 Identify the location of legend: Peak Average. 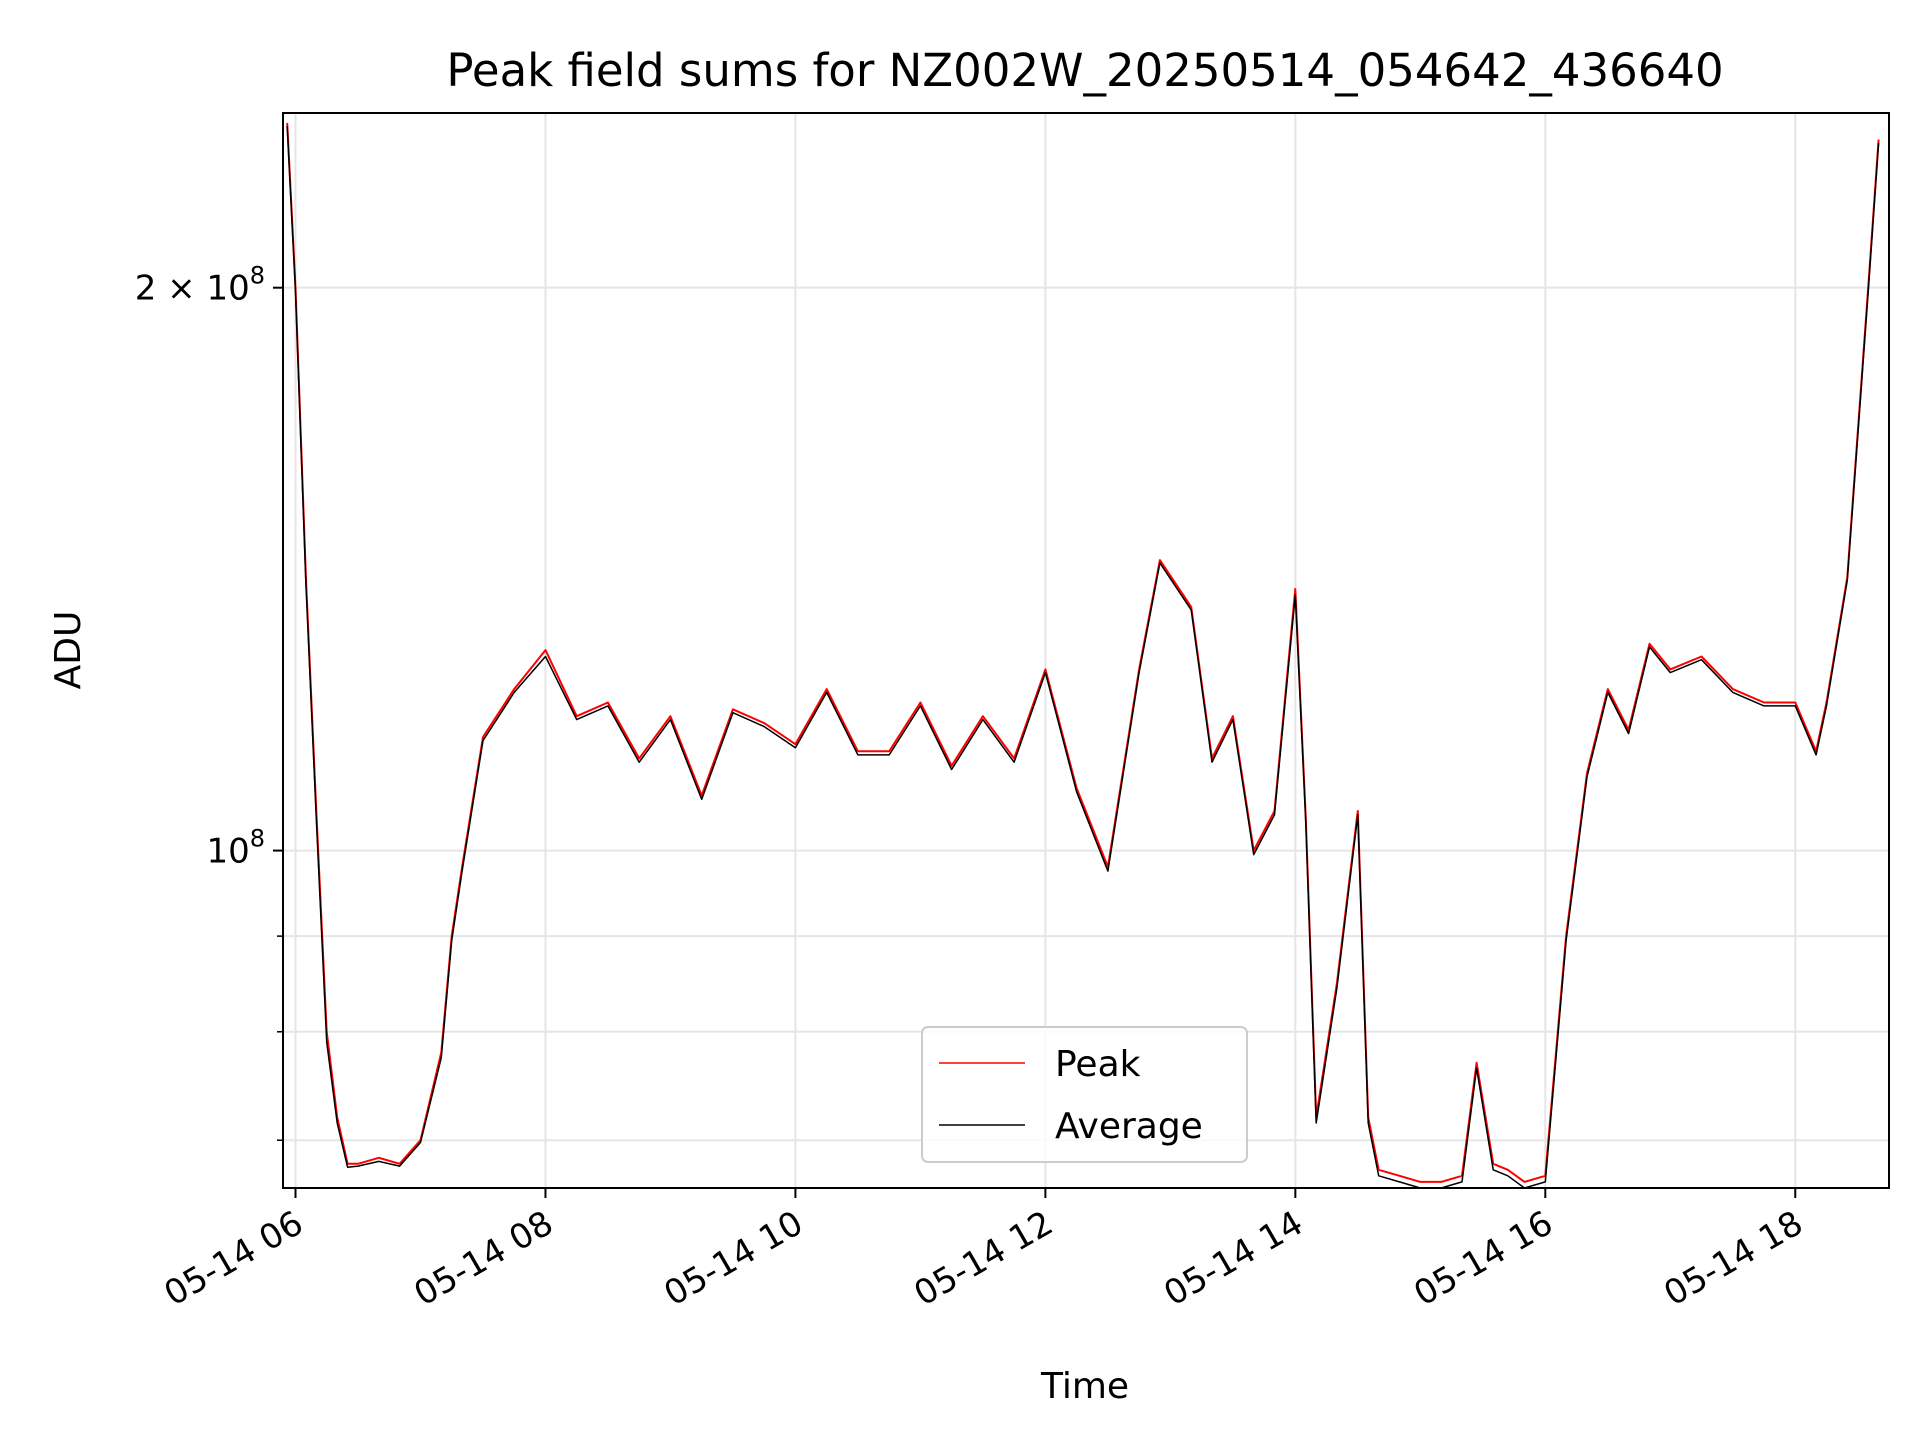
(1084, 1094).